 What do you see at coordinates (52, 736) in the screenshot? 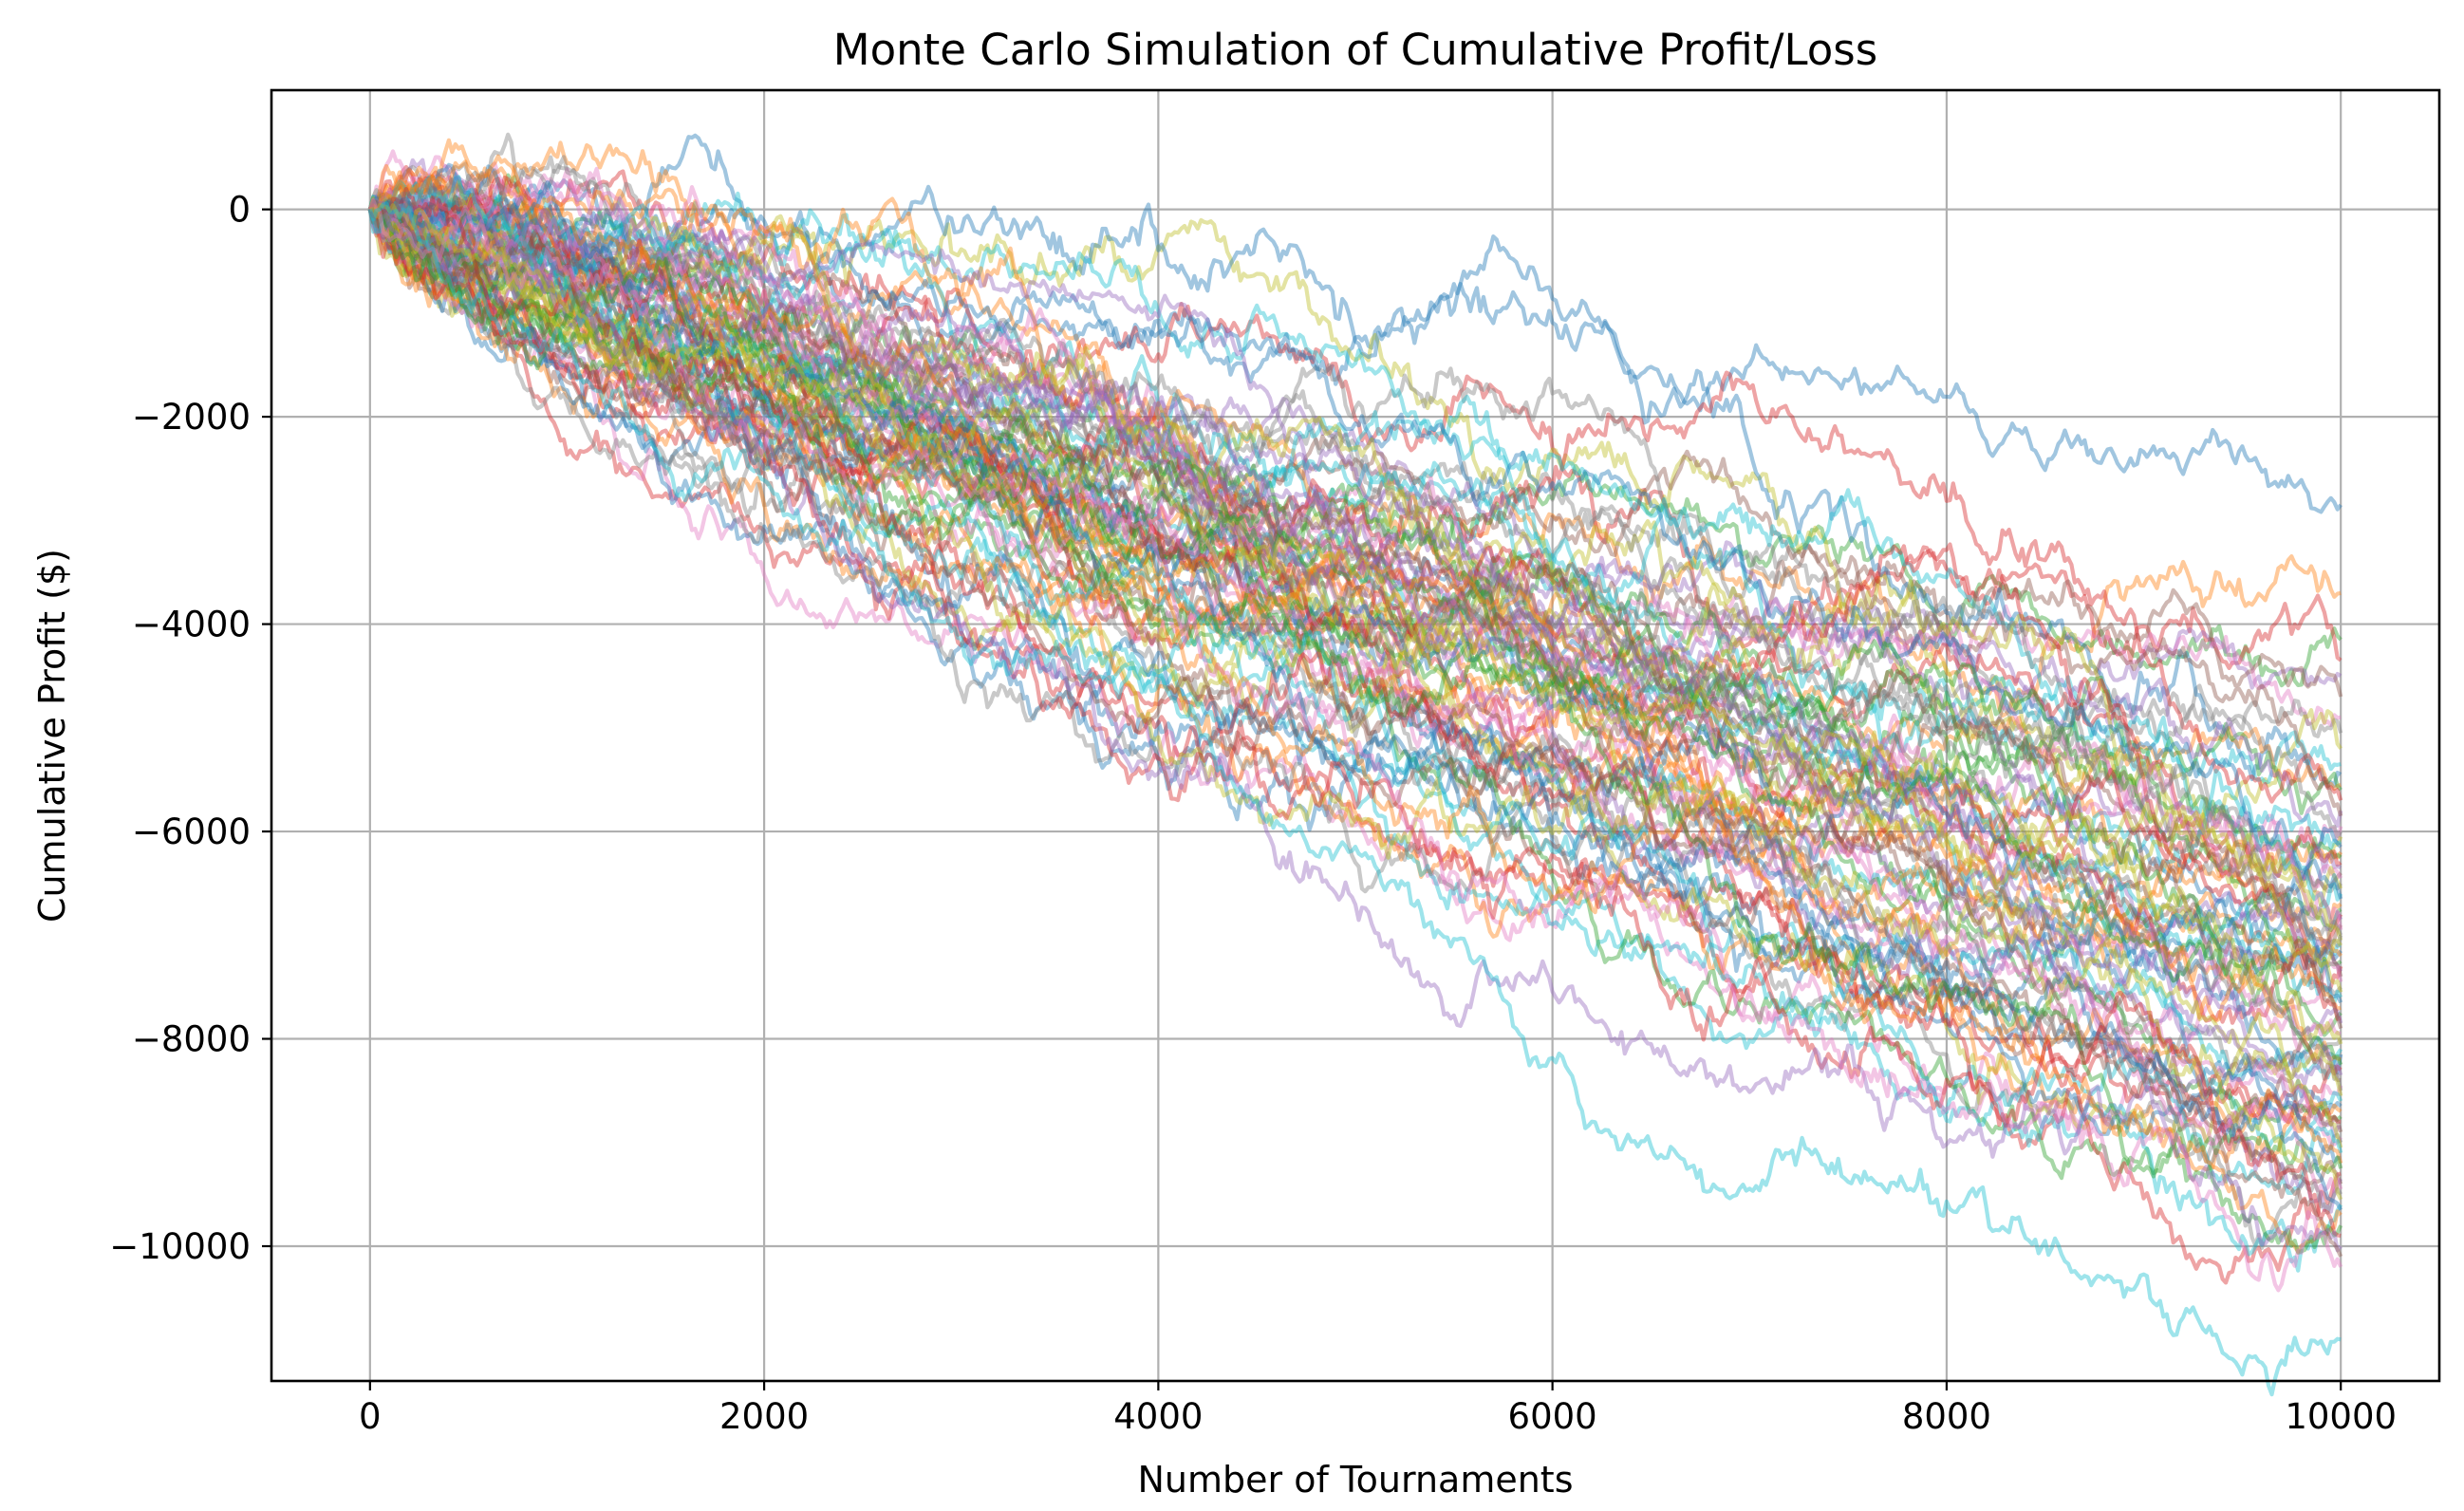
I see `y-axis-label: Cumulative Profit ($)` at bounding box center [52, 736].